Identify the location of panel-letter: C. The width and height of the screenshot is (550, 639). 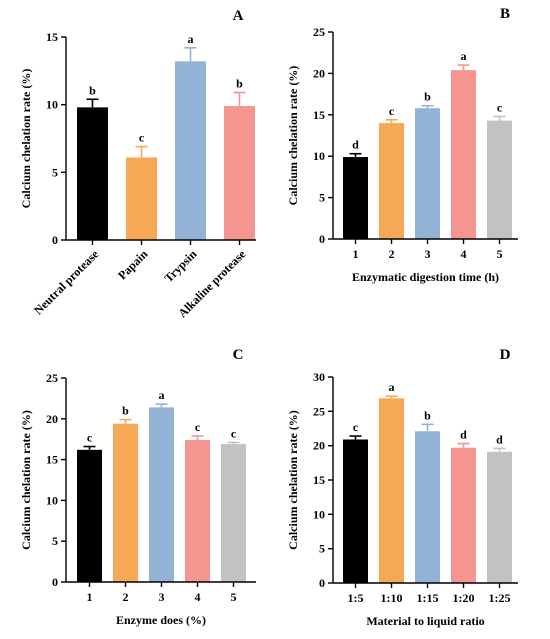
(238, 355).